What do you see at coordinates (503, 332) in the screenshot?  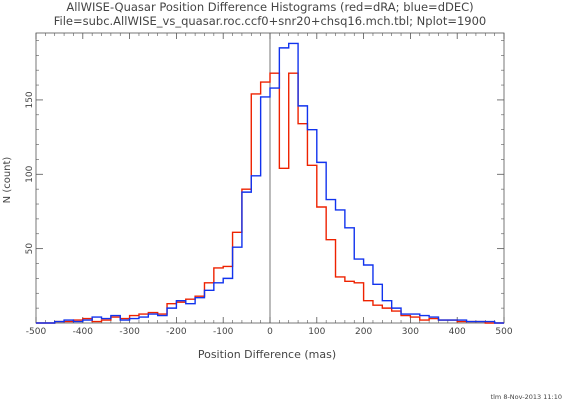 I see `x-tick-label: 500` at bounding box center [503, 332].